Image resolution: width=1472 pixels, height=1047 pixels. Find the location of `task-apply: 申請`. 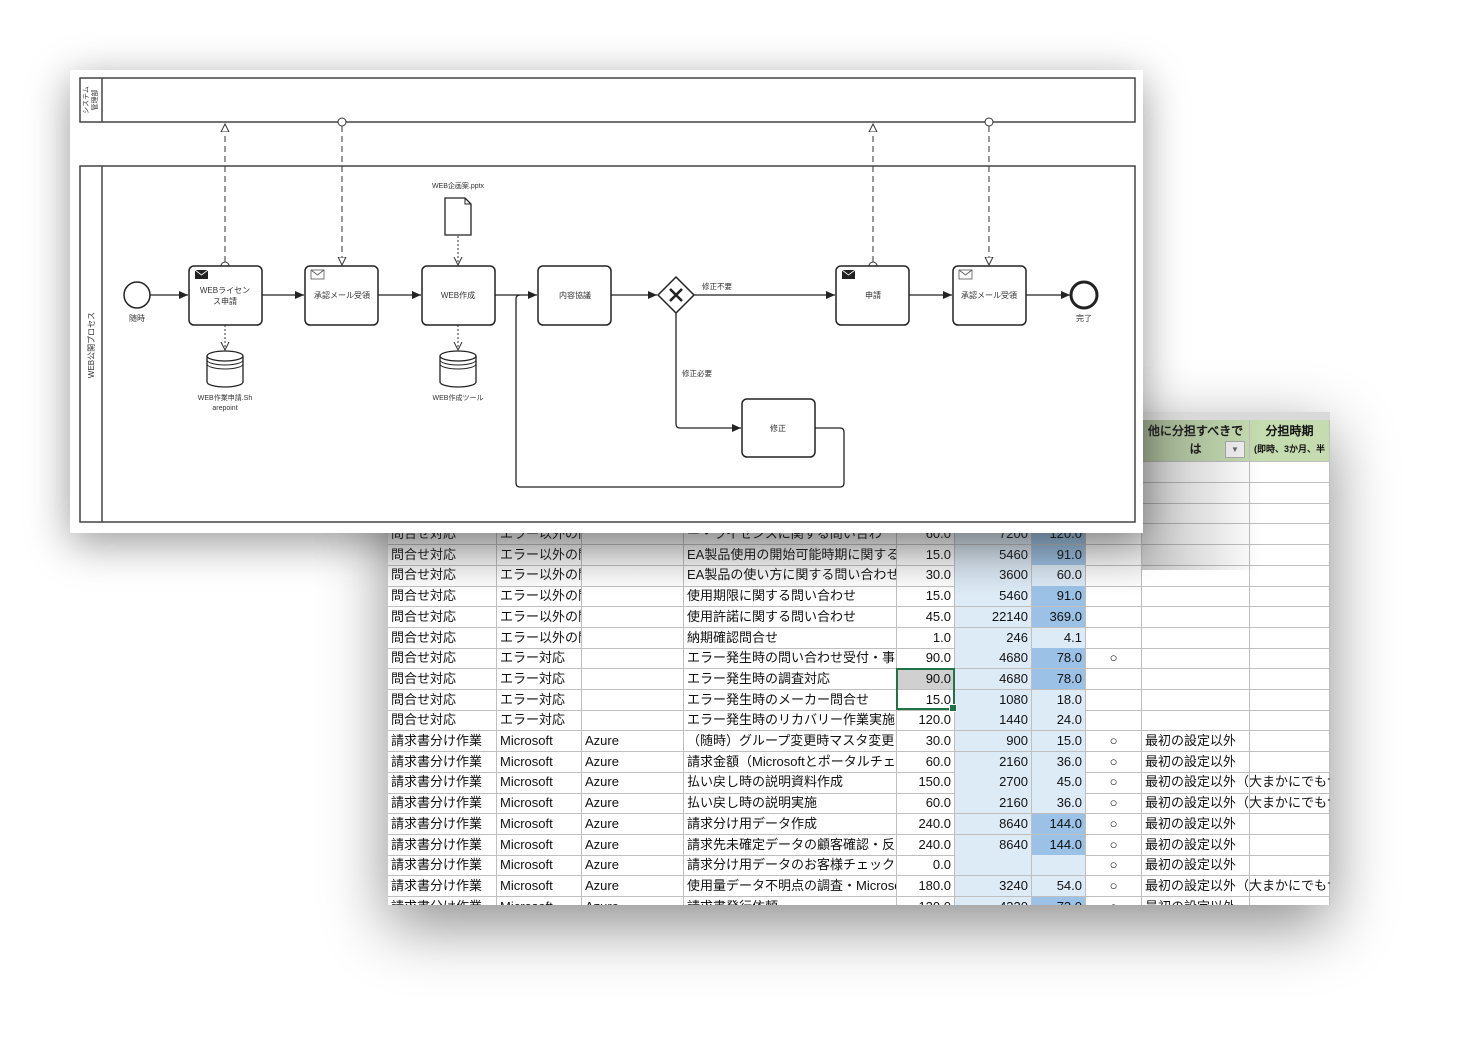

task-apply: 申請 is located at coordinates (872, 295).